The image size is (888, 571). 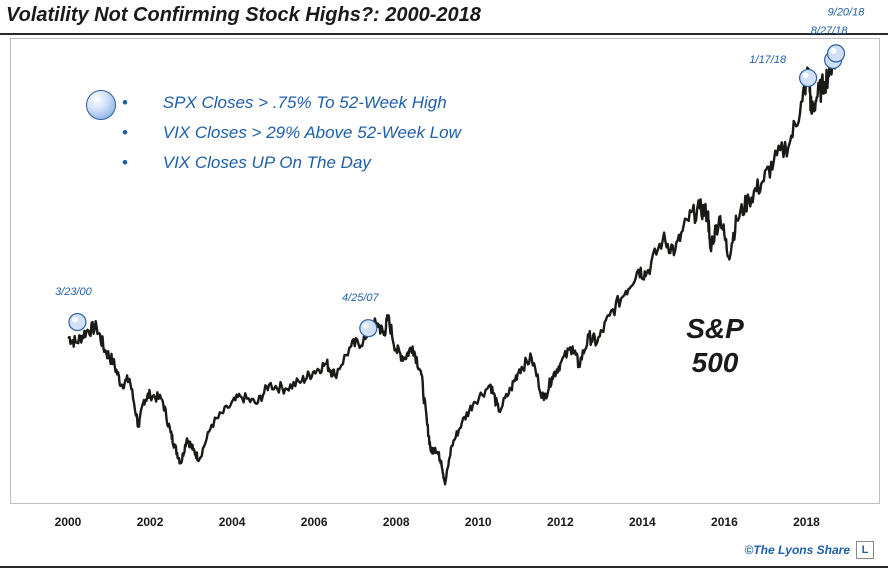 I want to click on legend-label: SPX Closes > .75% To 52-Week High, so click(x=304, y=102).